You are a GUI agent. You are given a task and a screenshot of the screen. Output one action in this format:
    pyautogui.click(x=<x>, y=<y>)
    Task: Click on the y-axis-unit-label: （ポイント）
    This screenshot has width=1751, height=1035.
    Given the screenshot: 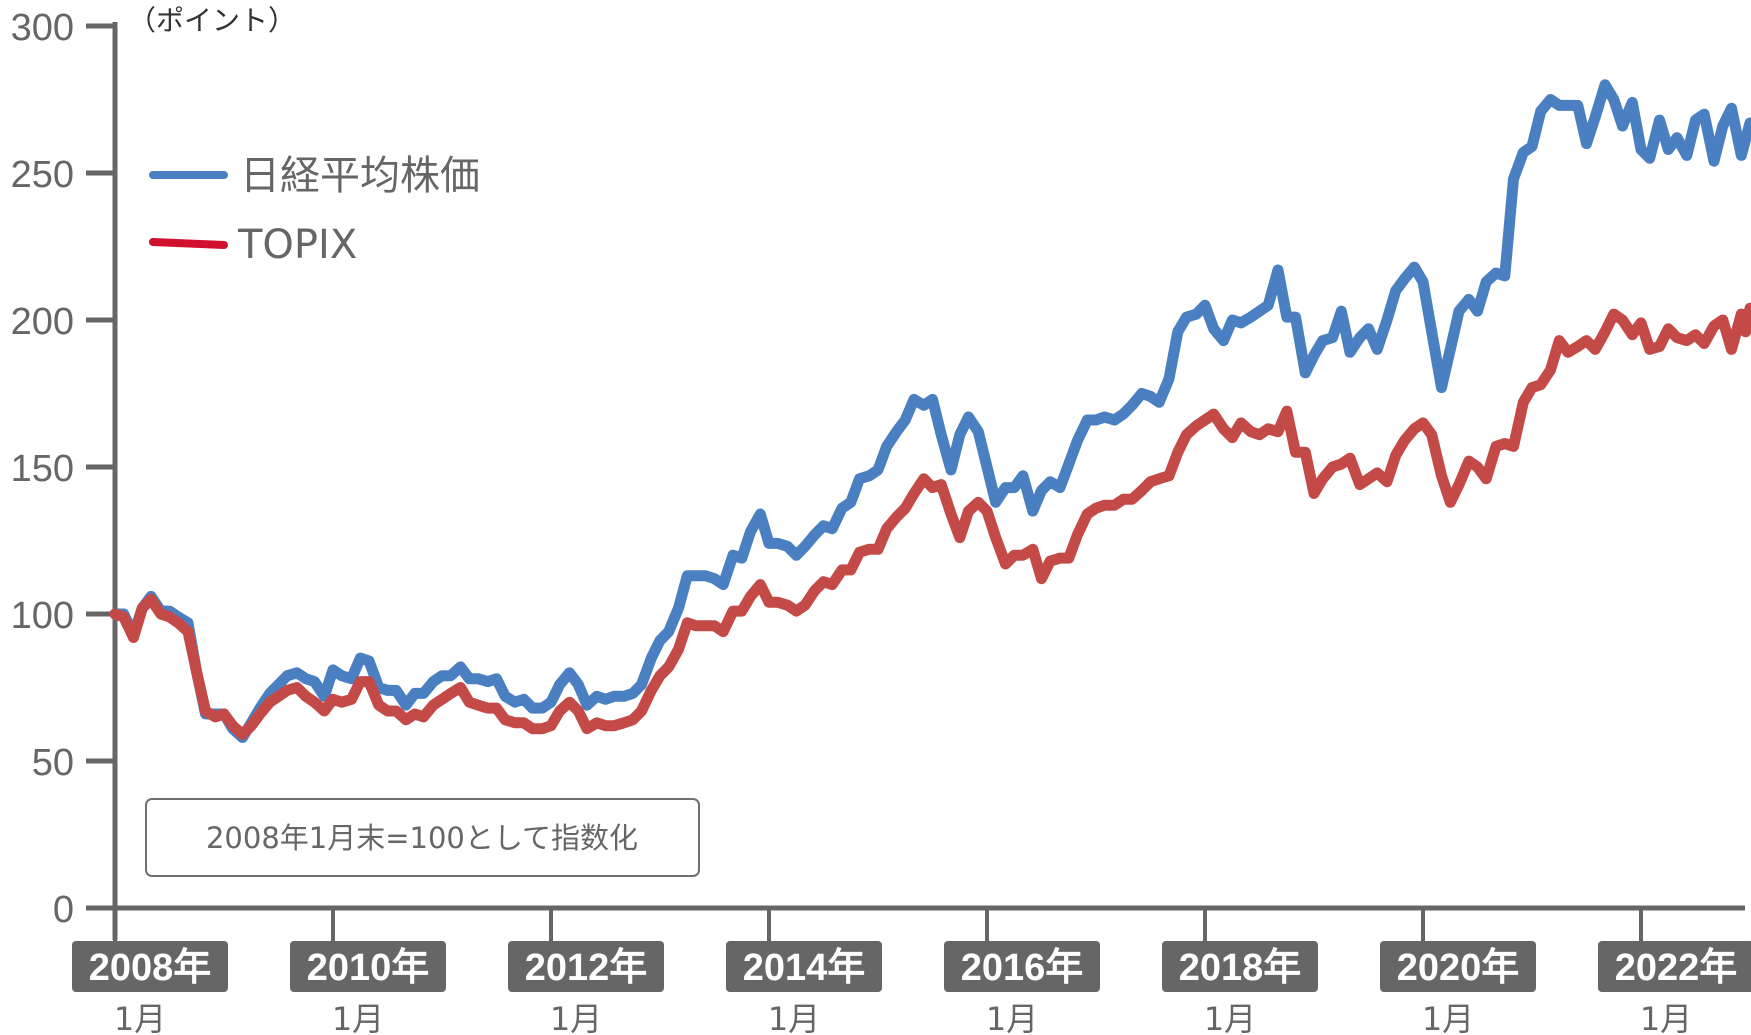 What is the action you would take?
    pyautogui.click(x=212, y=20)
    